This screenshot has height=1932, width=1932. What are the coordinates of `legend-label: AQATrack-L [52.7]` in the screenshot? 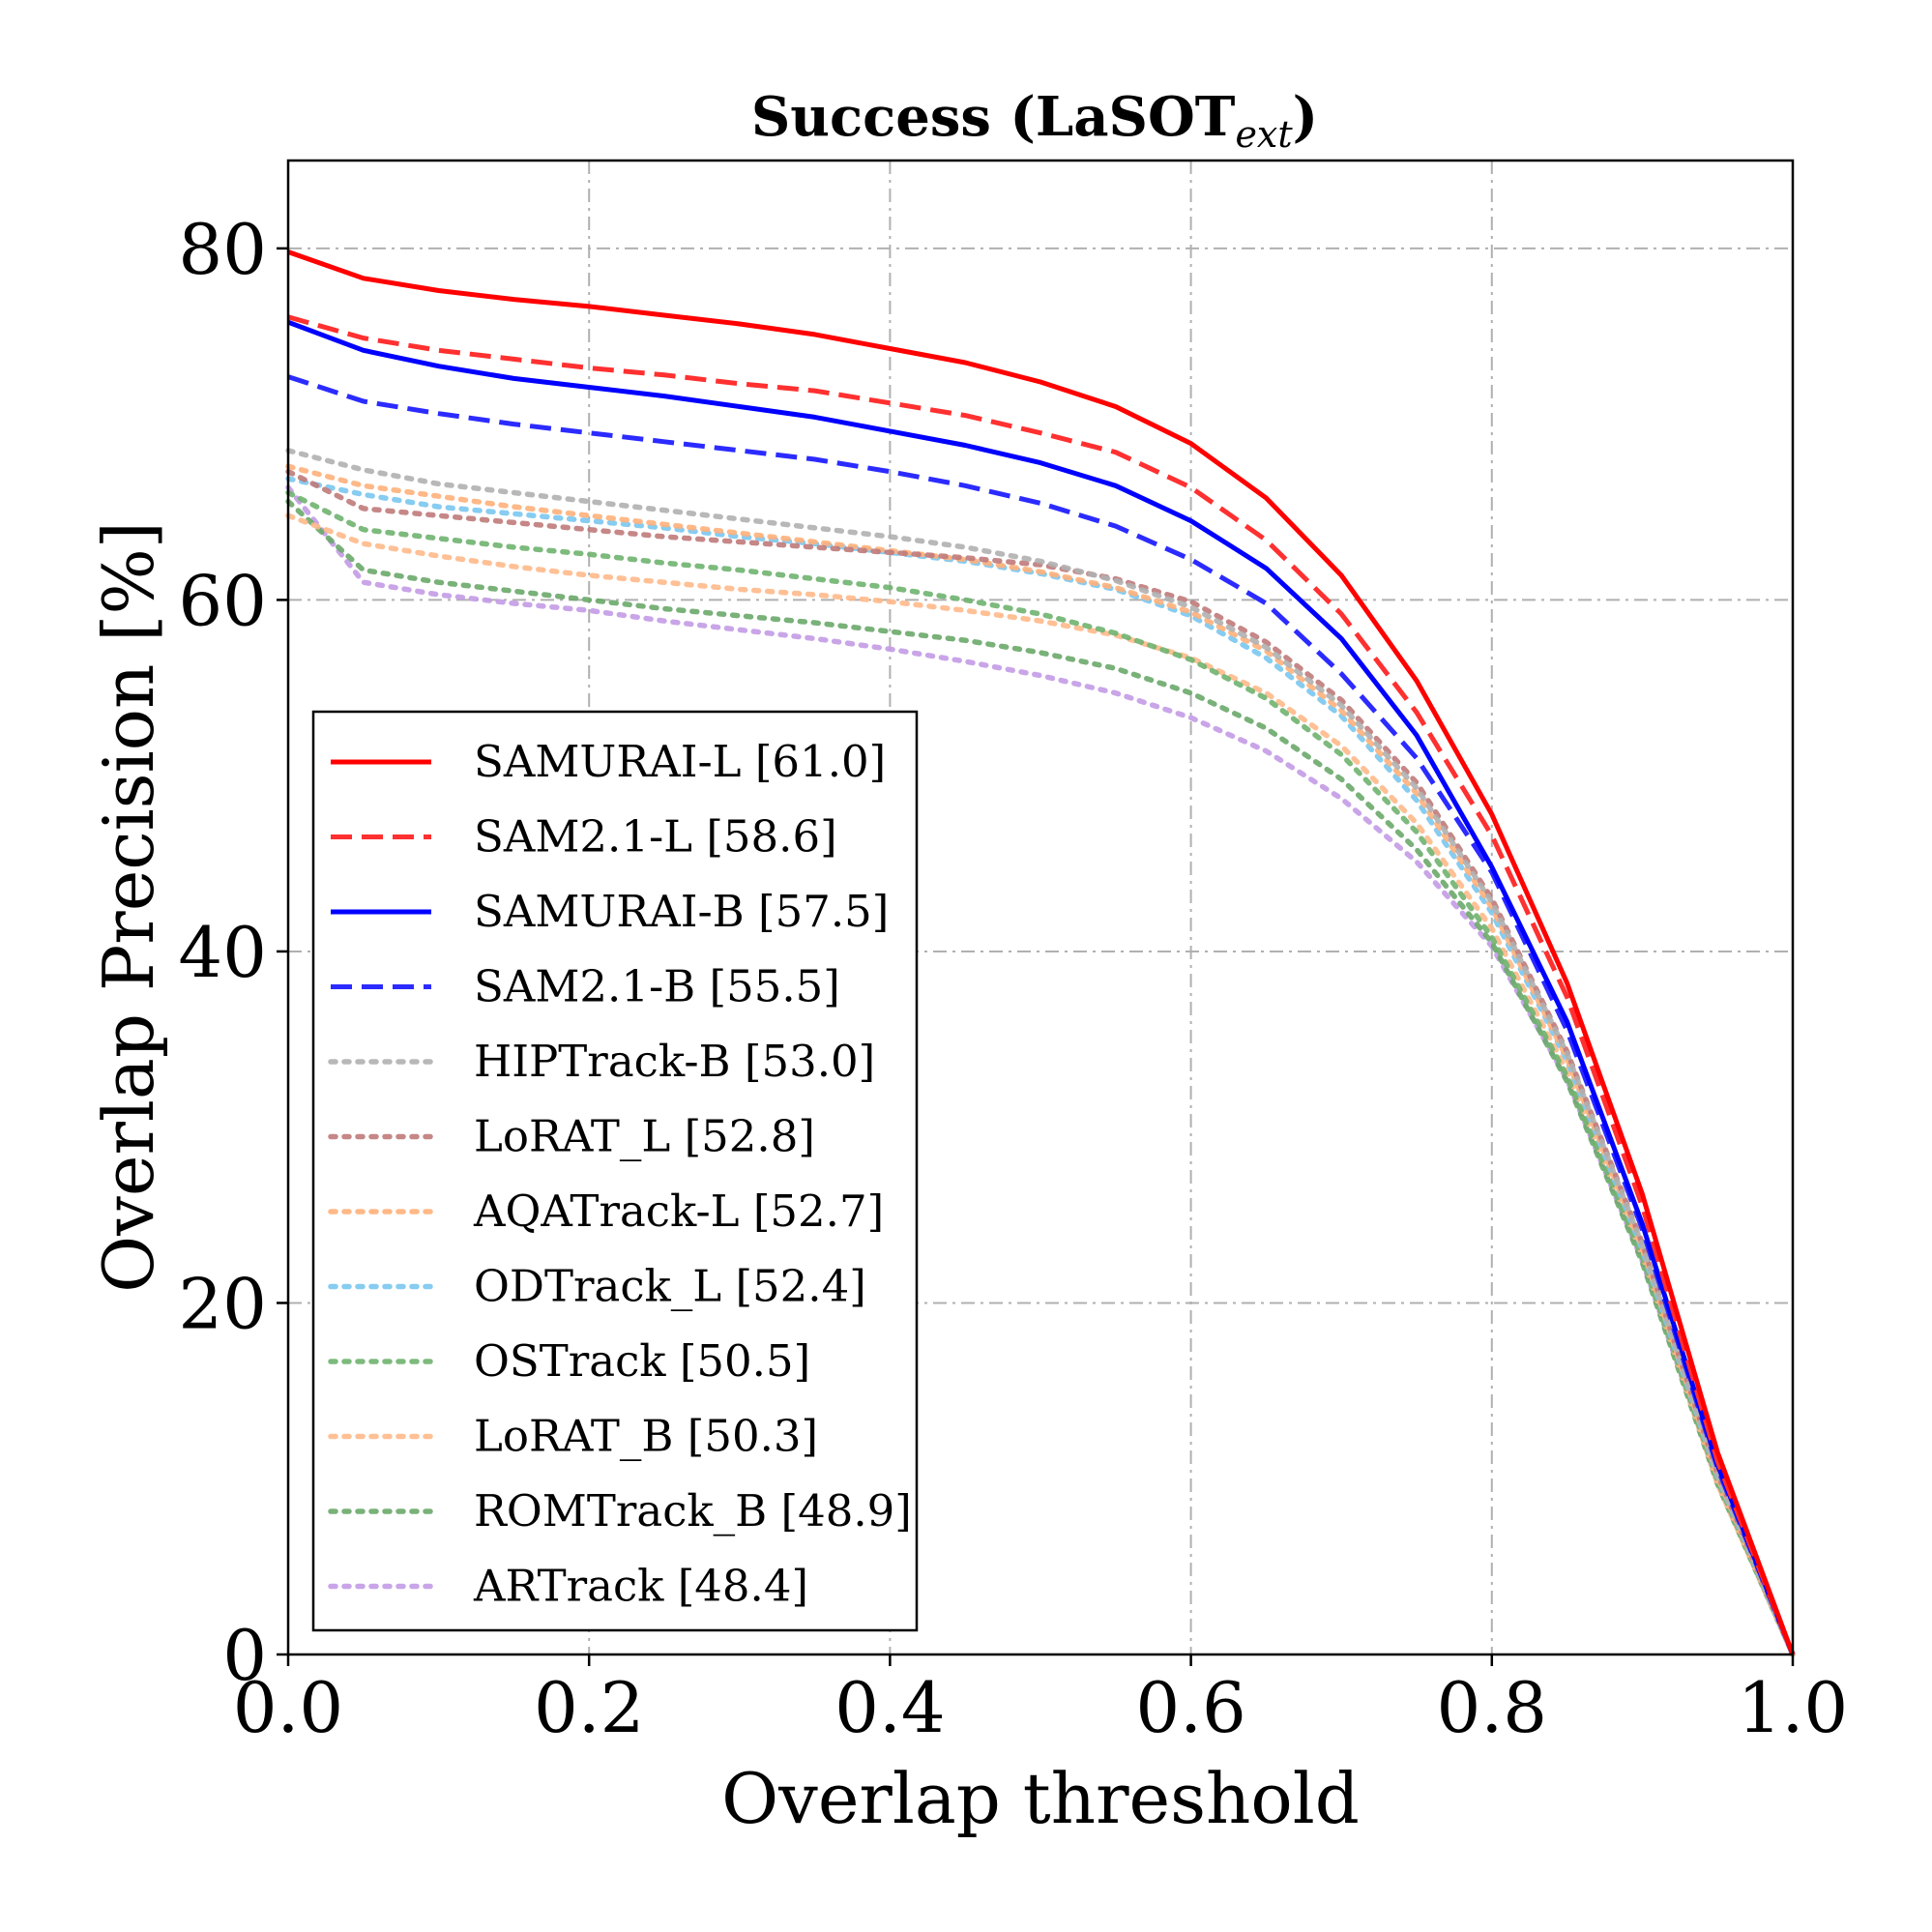 It's located at (678, 1211).